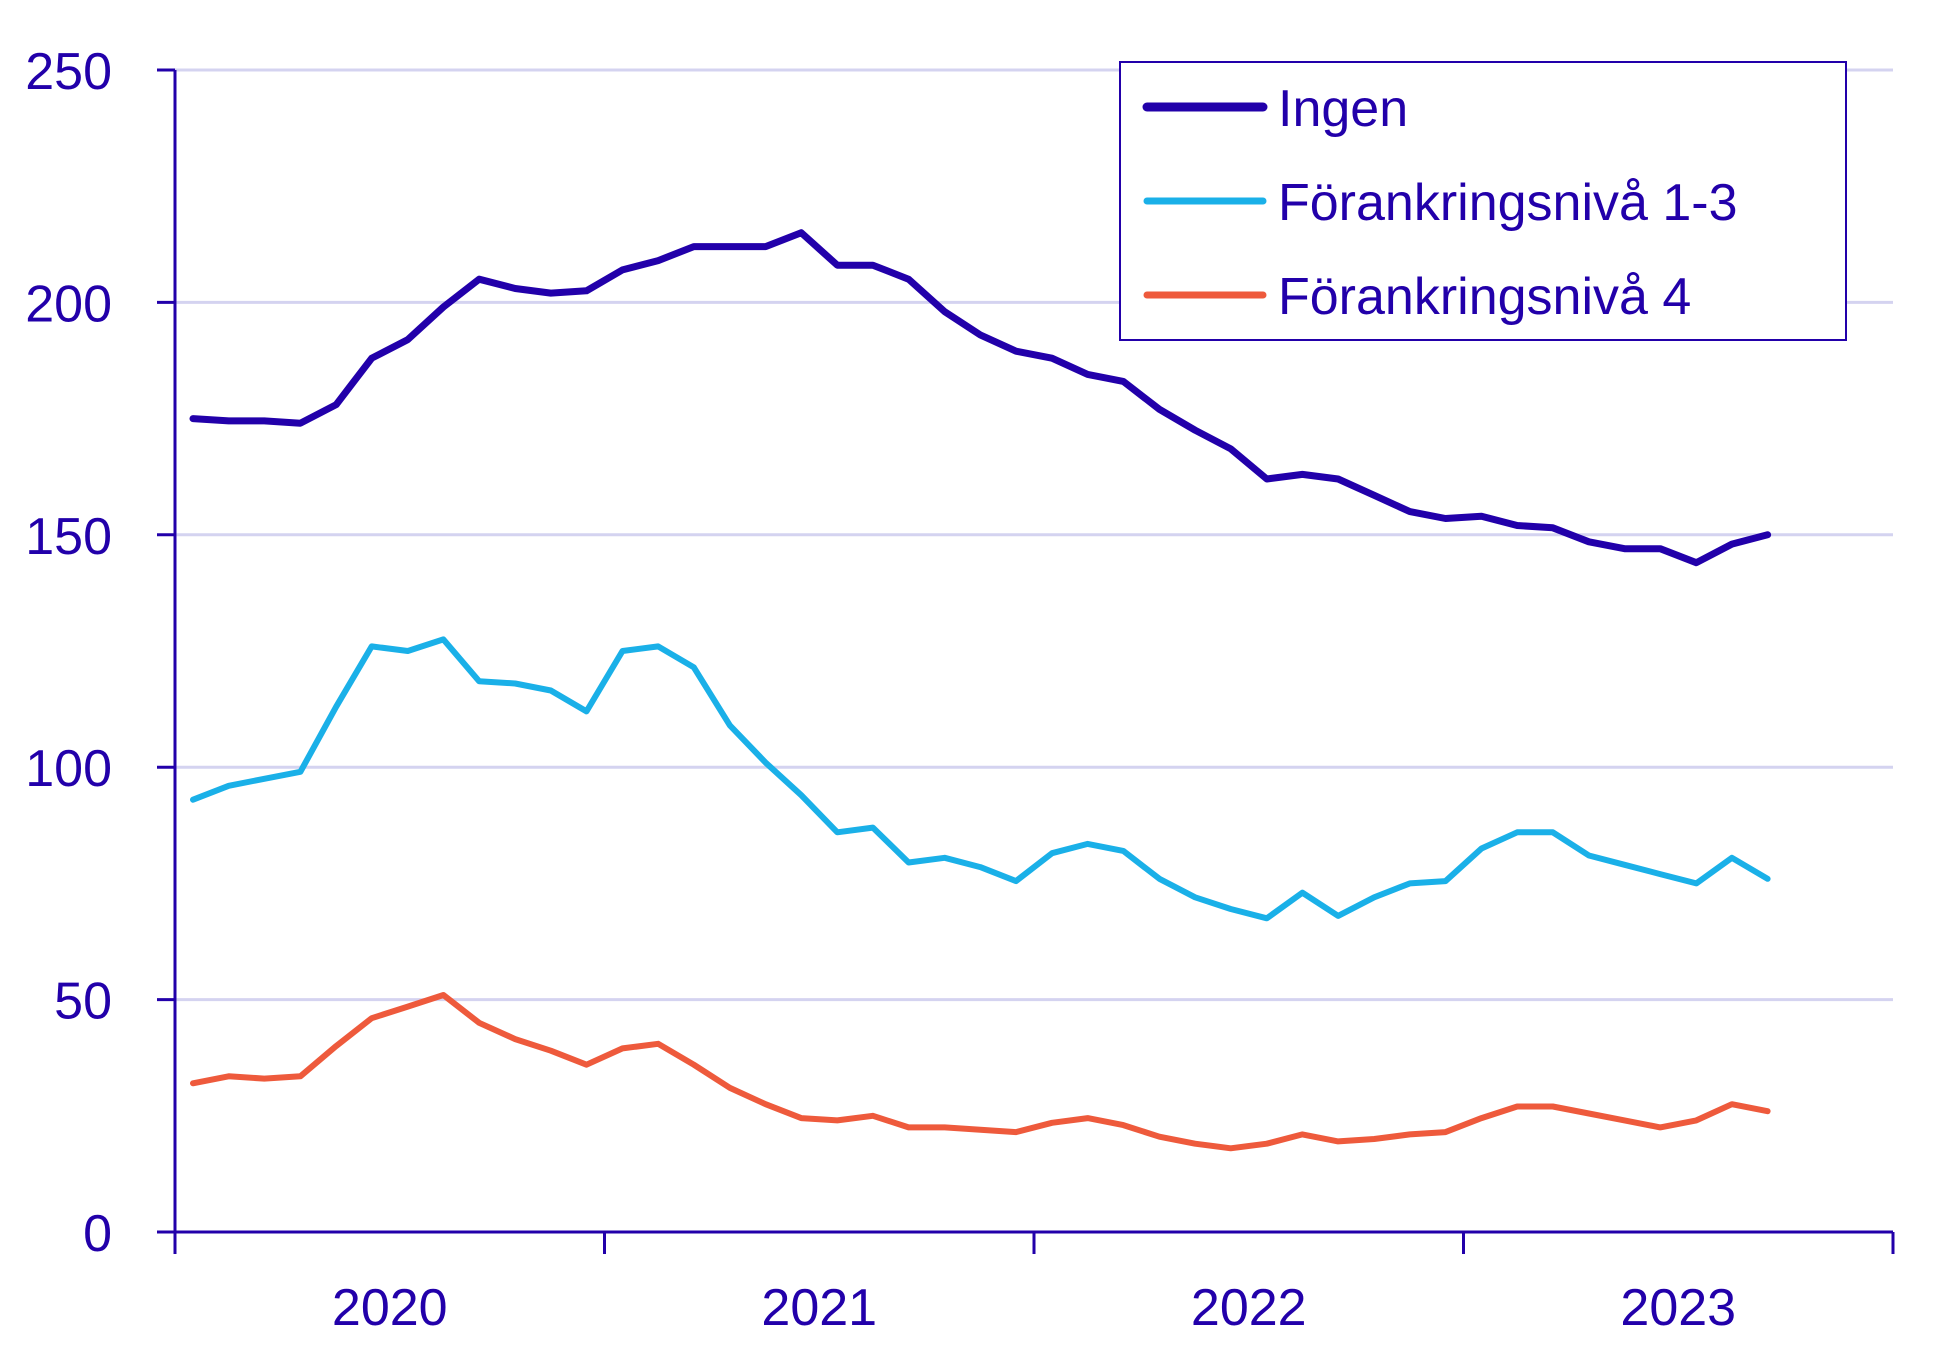 This screenshot has width=1960, height=1354. I want to click on x-tick-label: 2020, so click(390, 1308).